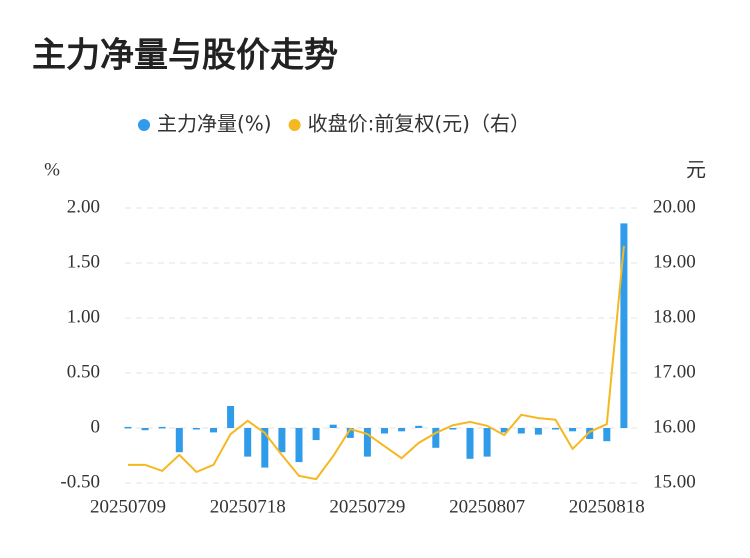 The height and width of the screenshot is (558, 750). Describe the element at coordinates (96, 426) in the screenshot. I see `y-tick-label: 0` at that location.